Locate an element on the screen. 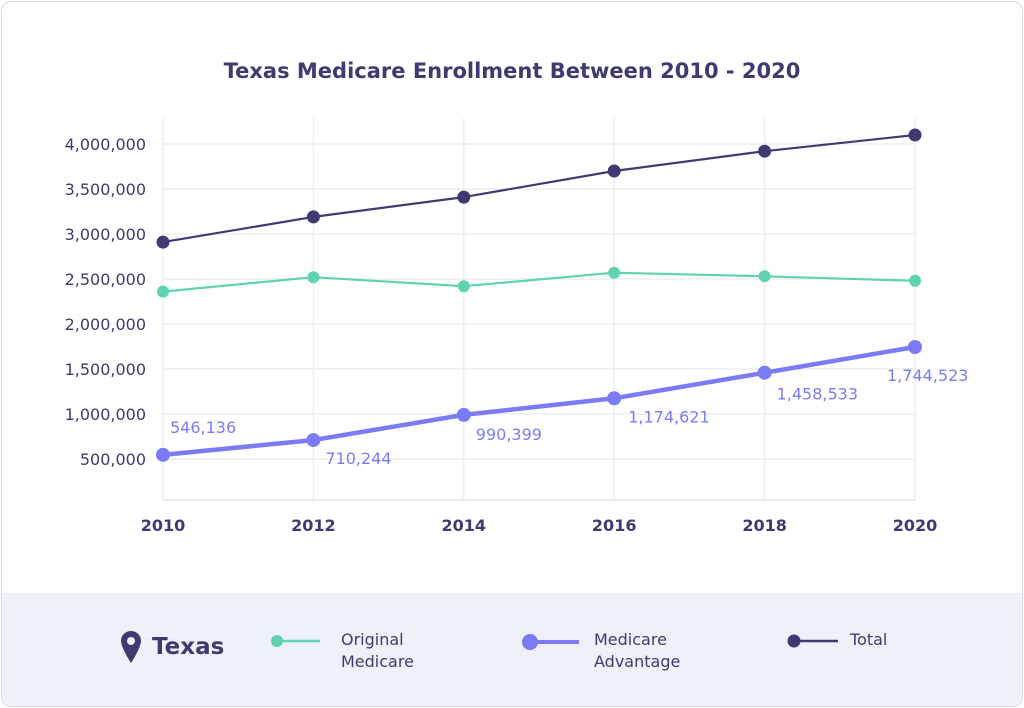 This screenshot has height=708, width=1024. series-line-total is located at coordinates (539, 188).